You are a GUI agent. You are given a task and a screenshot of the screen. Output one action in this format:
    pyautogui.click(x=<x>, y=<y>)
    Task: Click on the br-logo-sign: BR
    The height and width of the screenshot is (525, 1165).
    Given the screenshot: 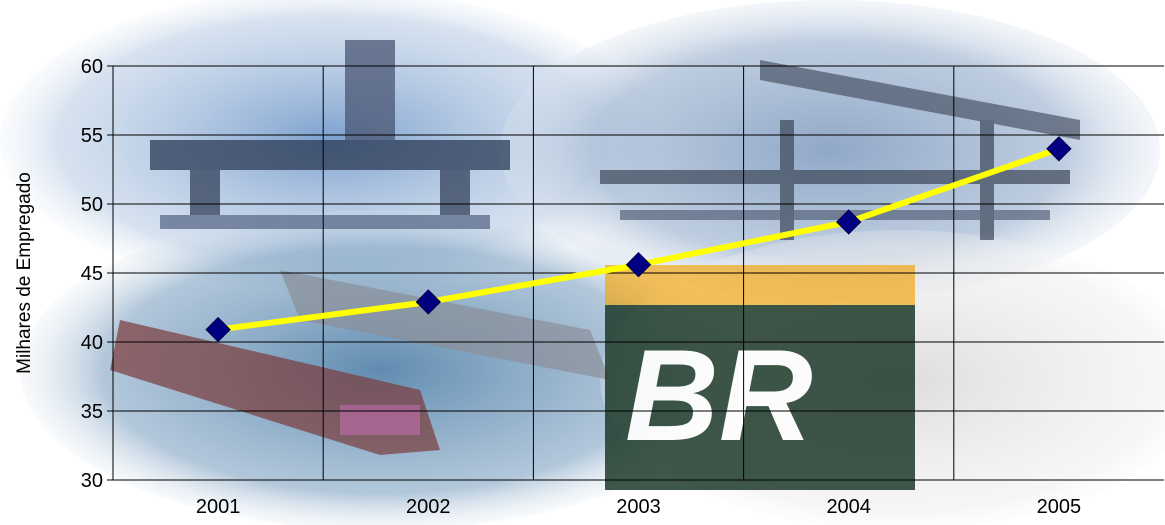 What is the action you would take?
    pyautogui.click(x=760, y=377)
    